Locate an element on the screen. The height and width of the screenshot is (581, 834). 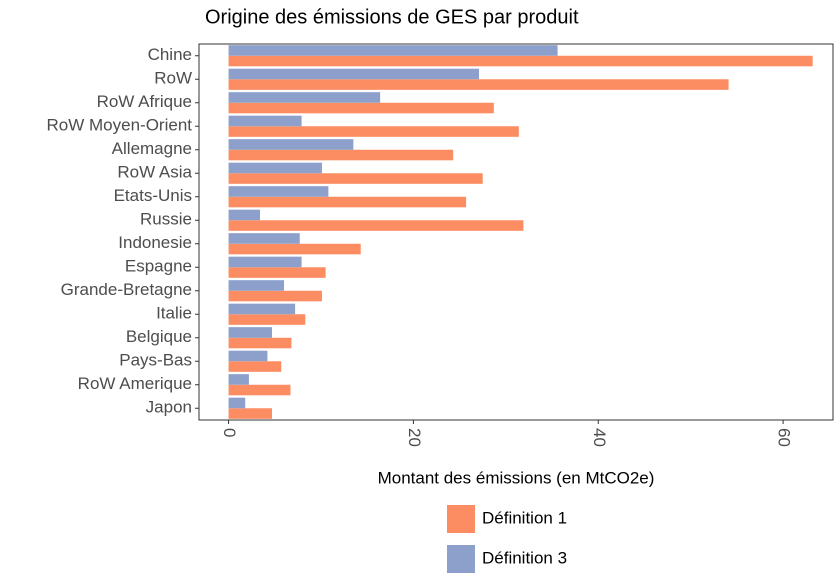
y-tick-label: RoW Afrique is located at coordinates (144, 101).